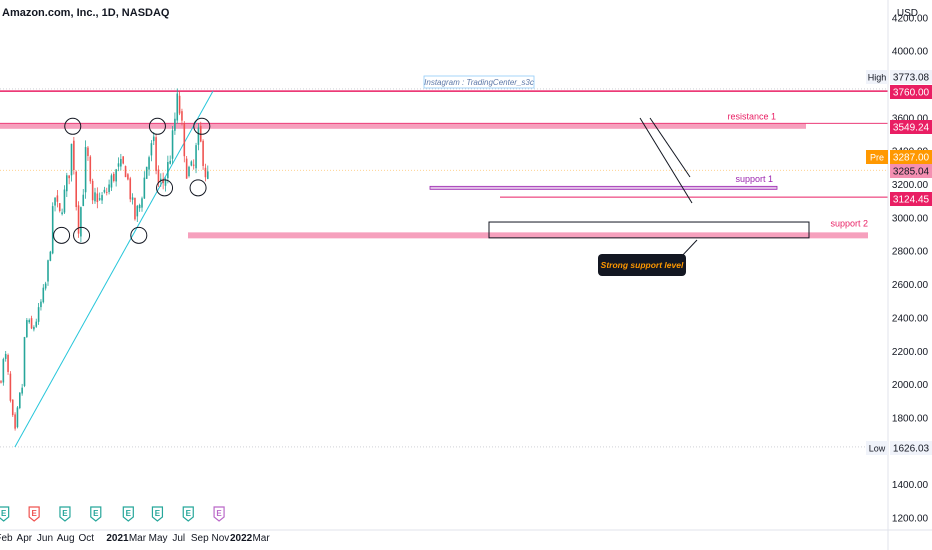  What do you see at coordinates (649, 230) in the screenshot?
I see `strong-support-box` at bounding box center [649, 230].